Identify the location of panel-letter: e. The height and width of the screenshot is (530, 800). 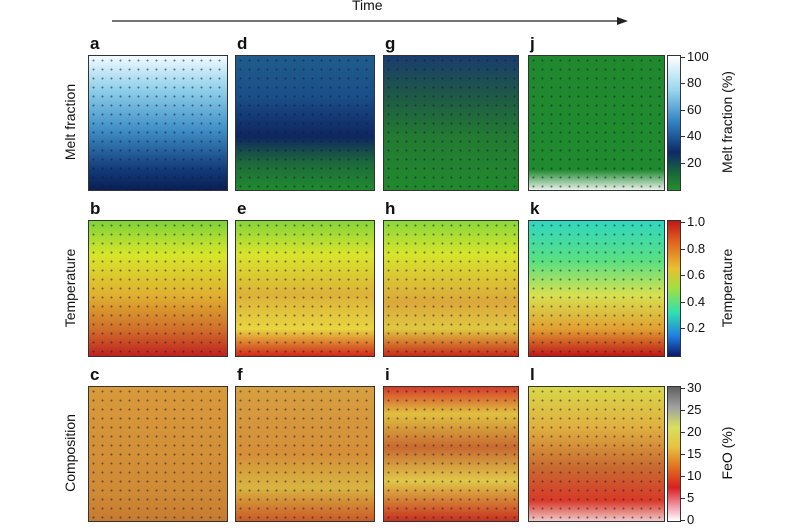
(242, 208).